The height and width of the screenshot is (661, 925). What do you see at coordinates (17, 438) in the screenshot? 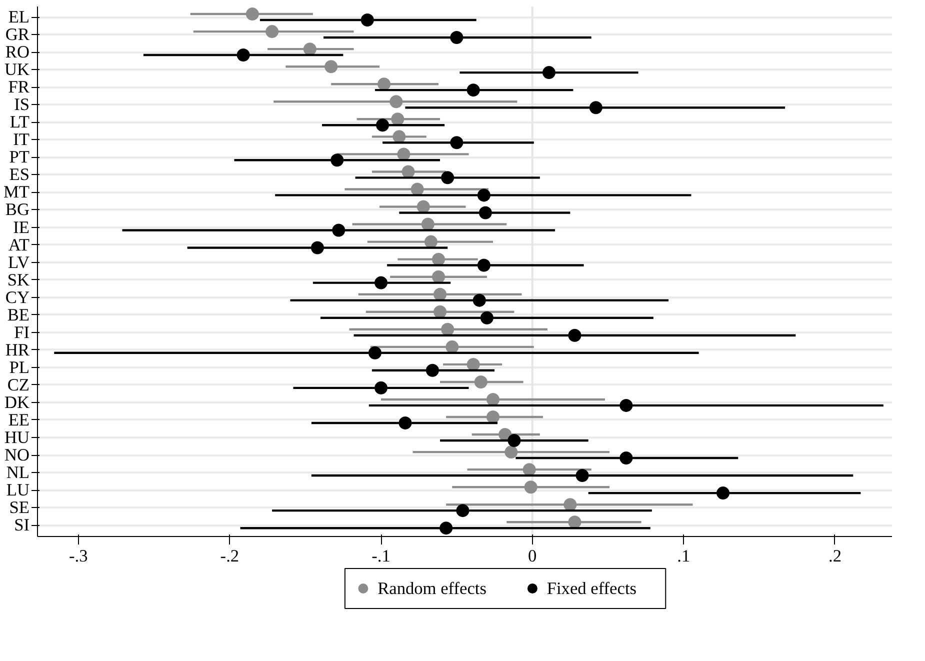
I see `y-tick-label: HU` at bounding box center [17, 438].